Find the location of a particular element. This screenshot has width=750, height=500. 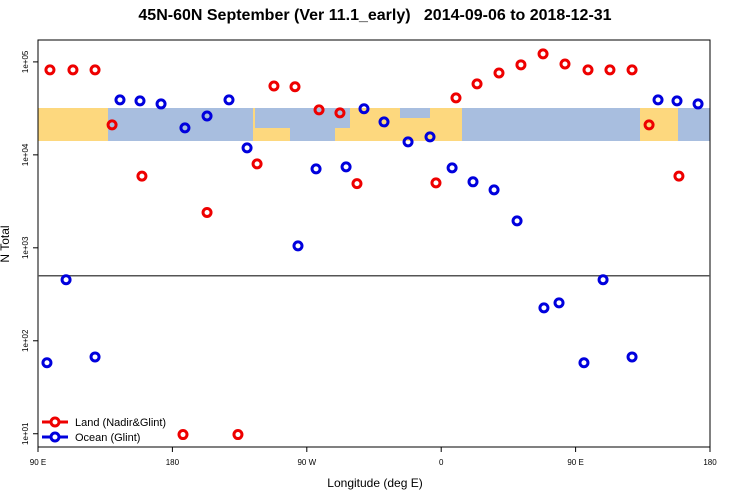

y-tick-label: 1e+03 is located at coordinates (25, 247).